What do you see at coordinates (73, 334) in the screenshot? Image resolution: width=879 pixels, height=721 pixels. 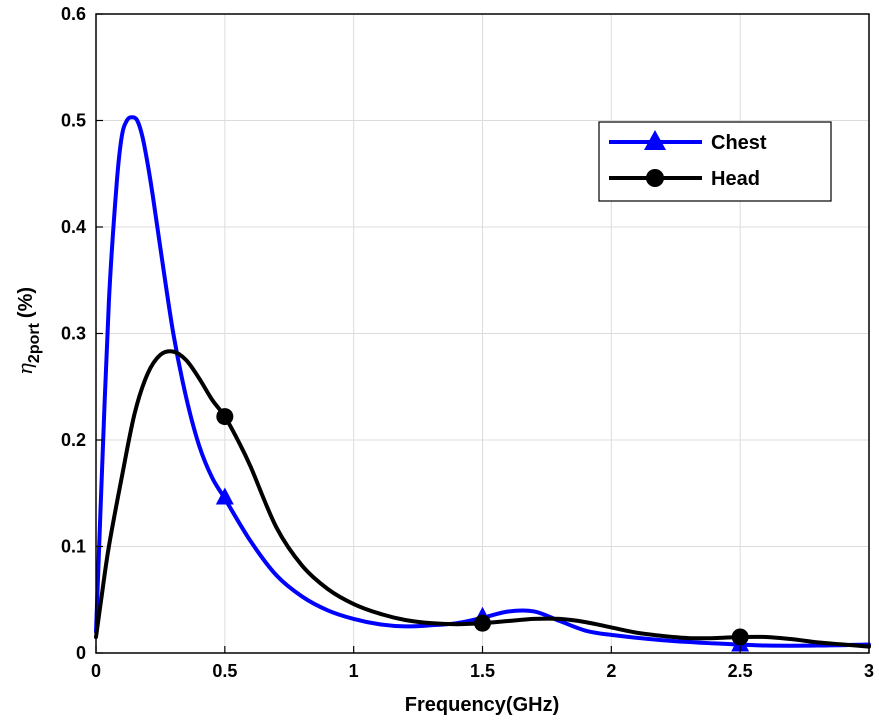 I see `y-tick-label: 0.3` at bounding box center [73, 334].